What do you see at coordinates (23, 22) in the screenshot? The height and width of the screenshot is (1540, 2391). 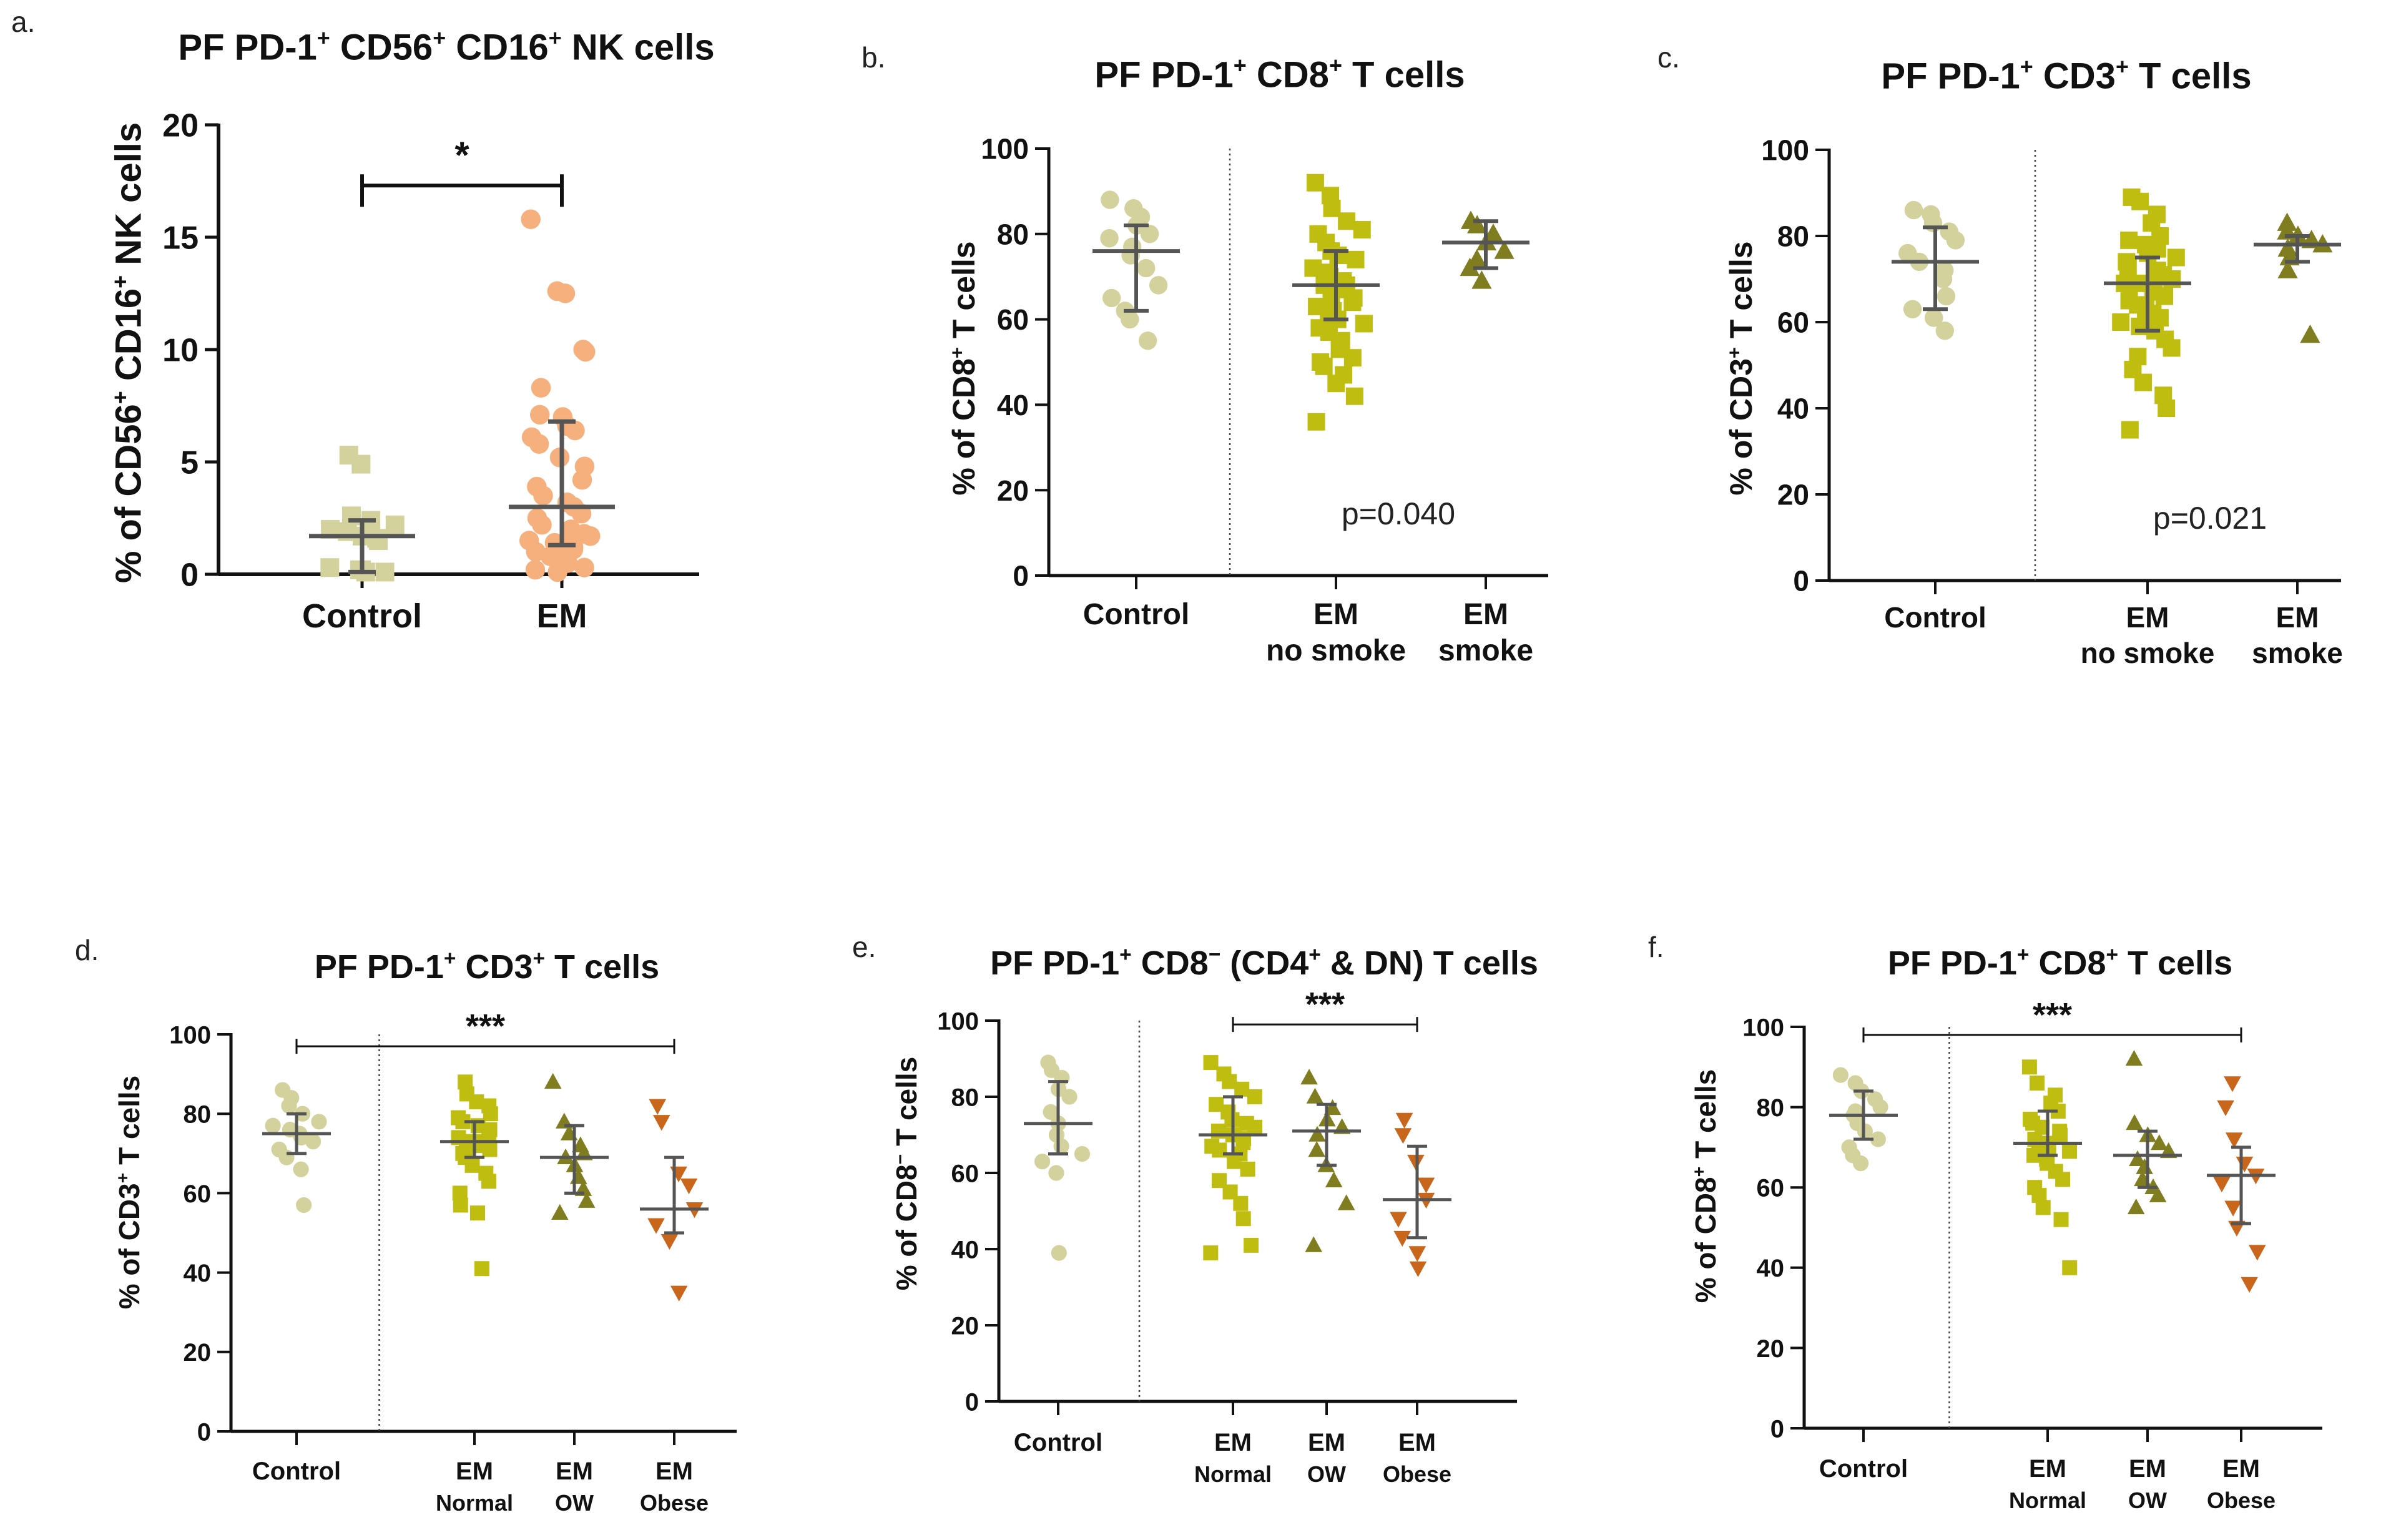 I see `panel-label: a.` at bounding box center [23, 22].